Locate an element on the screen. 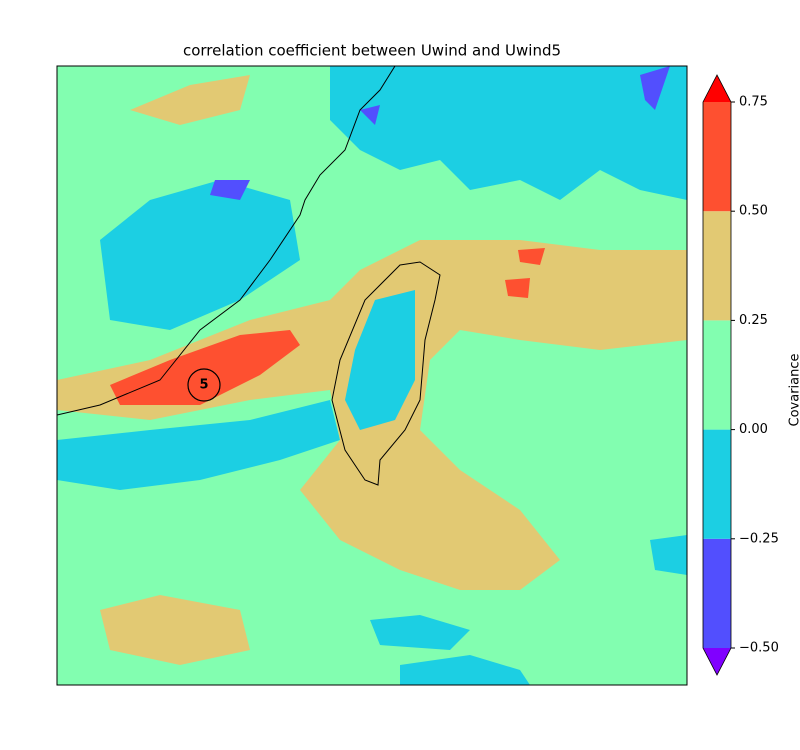 This screenshot has height=750, width=800. colorbar-tick-label: 0.50 is located at coordinates (753, 211).